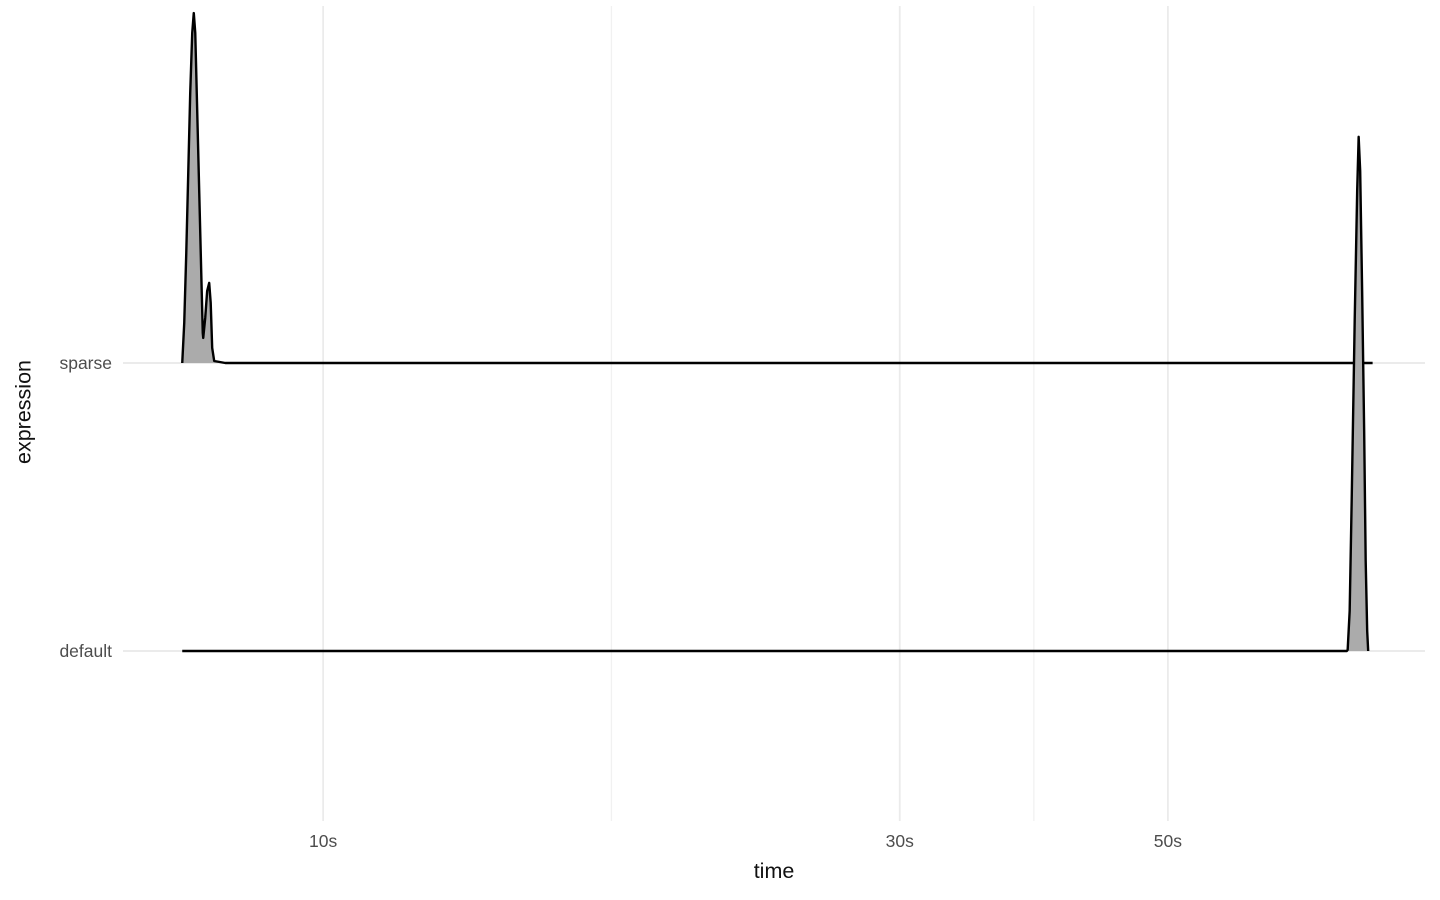  What do you see at coordinates (899, 841) in the screenshot?
I see `x-tick-label-30s: 30s` at bounding box center [899, 841].